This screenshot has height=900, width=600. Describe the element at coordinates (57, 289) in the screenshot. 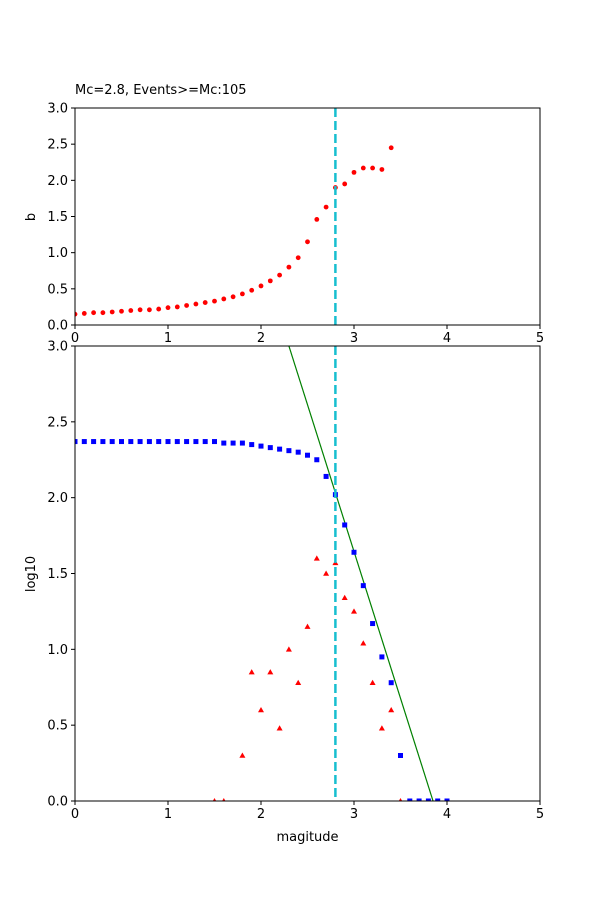

I see `top-y-tick-label: 0.5` at that location.